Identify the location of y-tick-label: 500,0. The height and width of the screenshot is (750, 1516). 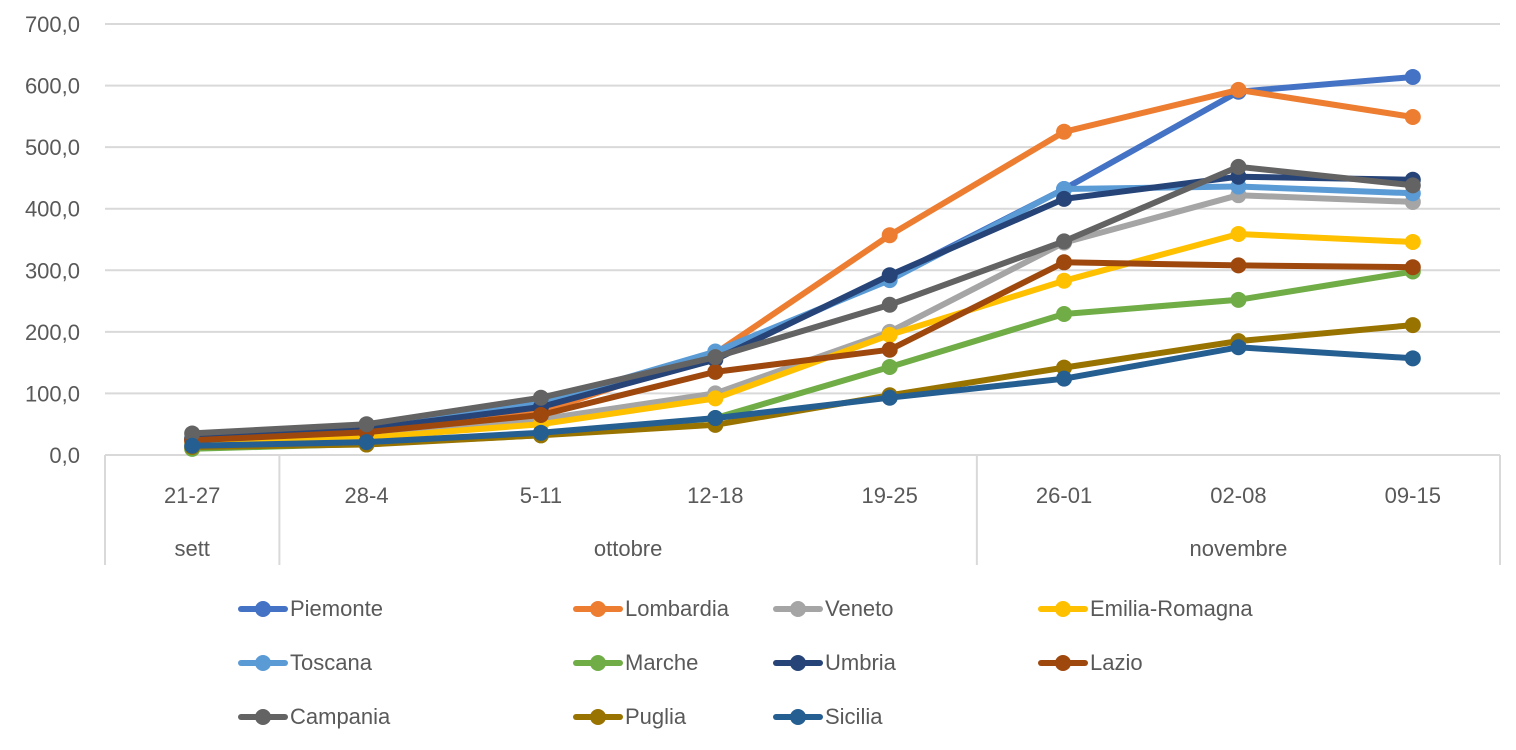
(52, 147).